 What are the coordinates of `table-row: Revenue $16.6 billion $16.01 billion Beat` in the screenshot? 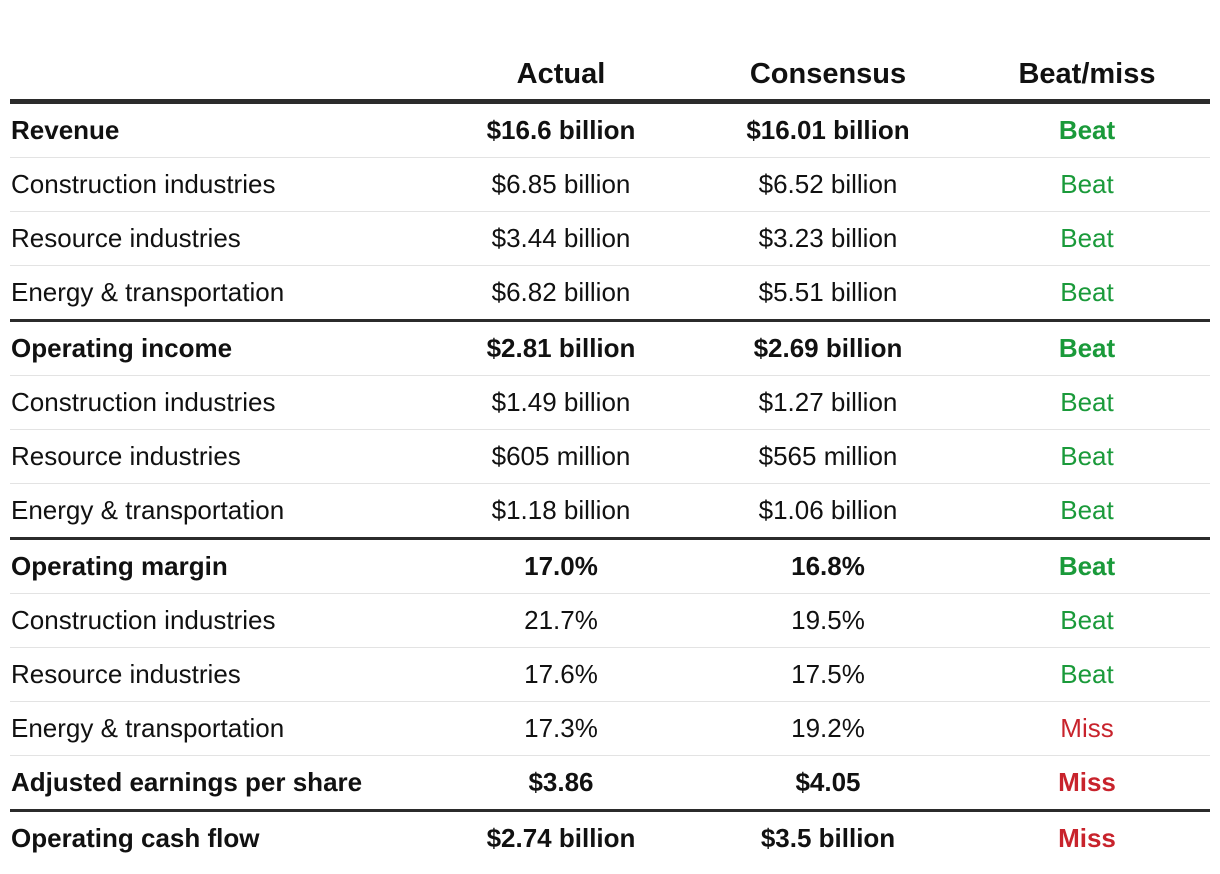 It's located at (610, 129).